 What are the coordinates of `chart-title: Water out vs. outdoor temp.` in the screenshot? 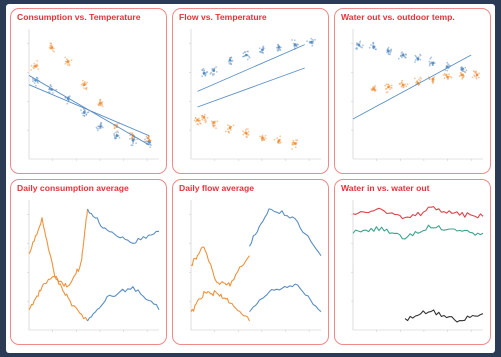 It's located at (398, 17).